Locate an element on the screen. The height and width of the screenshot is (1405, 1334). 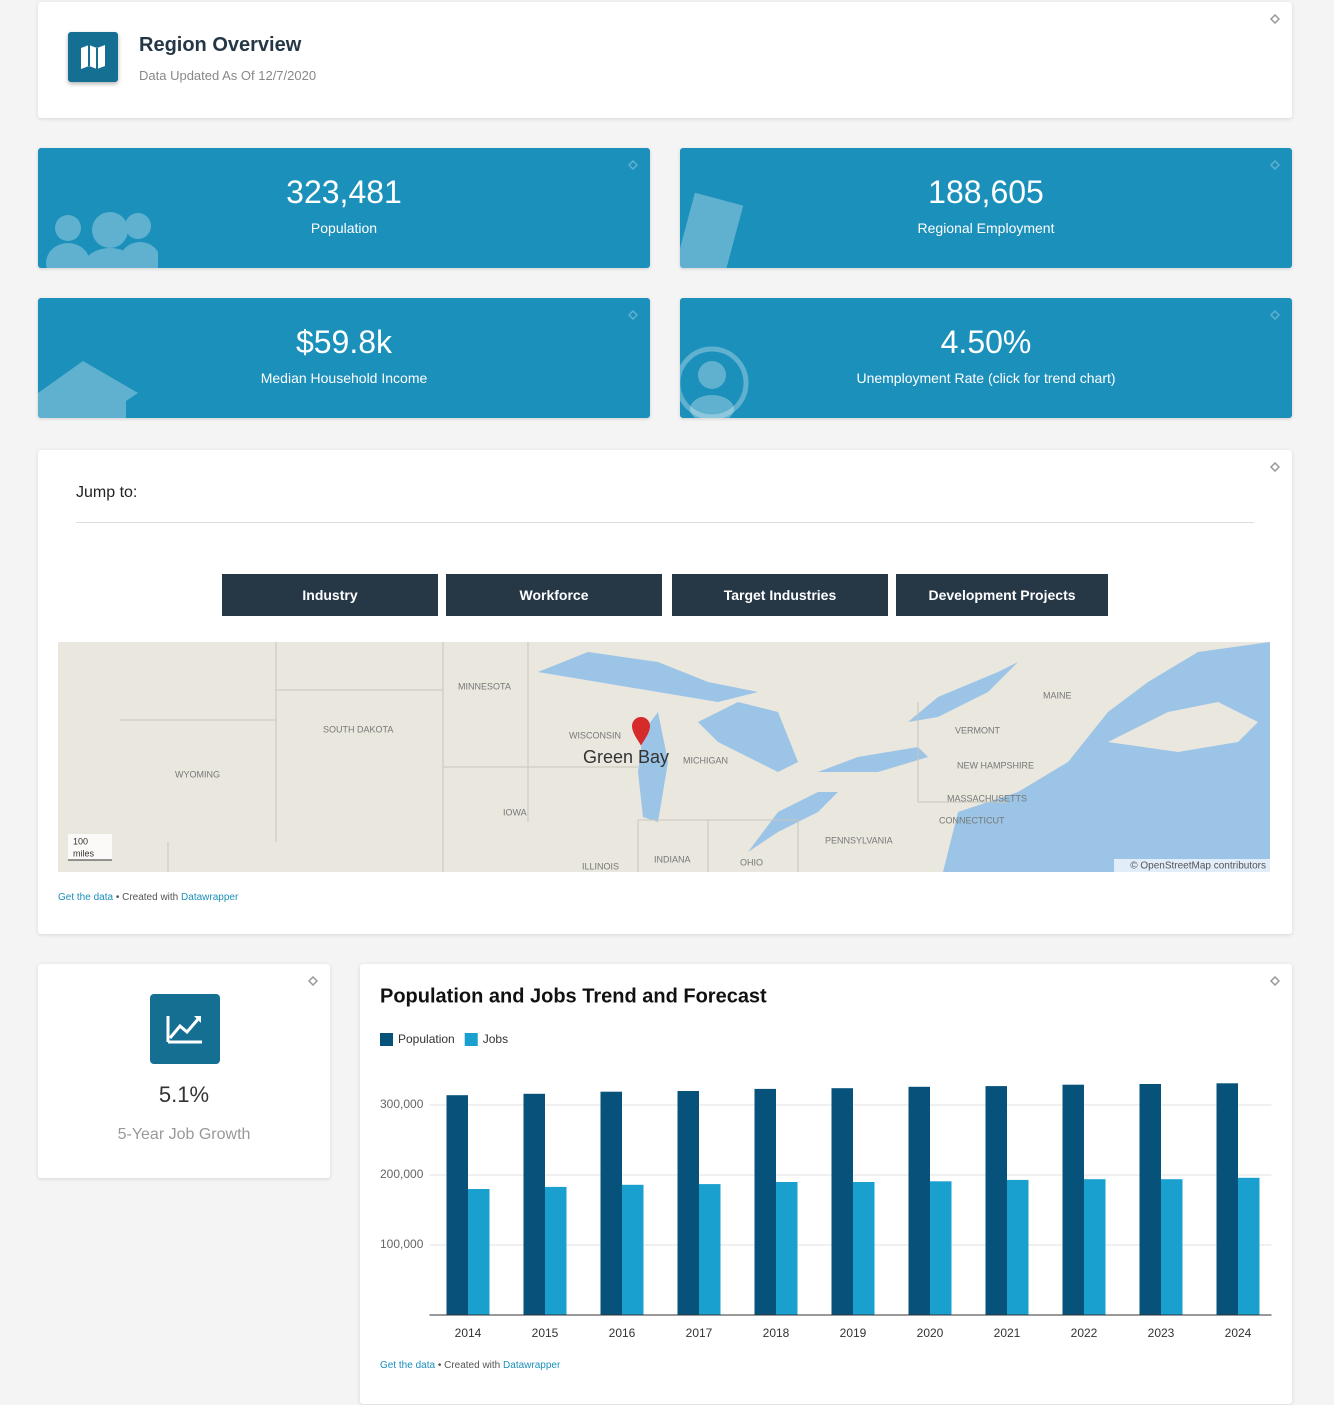
x-tick-label: 2021 is located at coordinates (1007, 1333).